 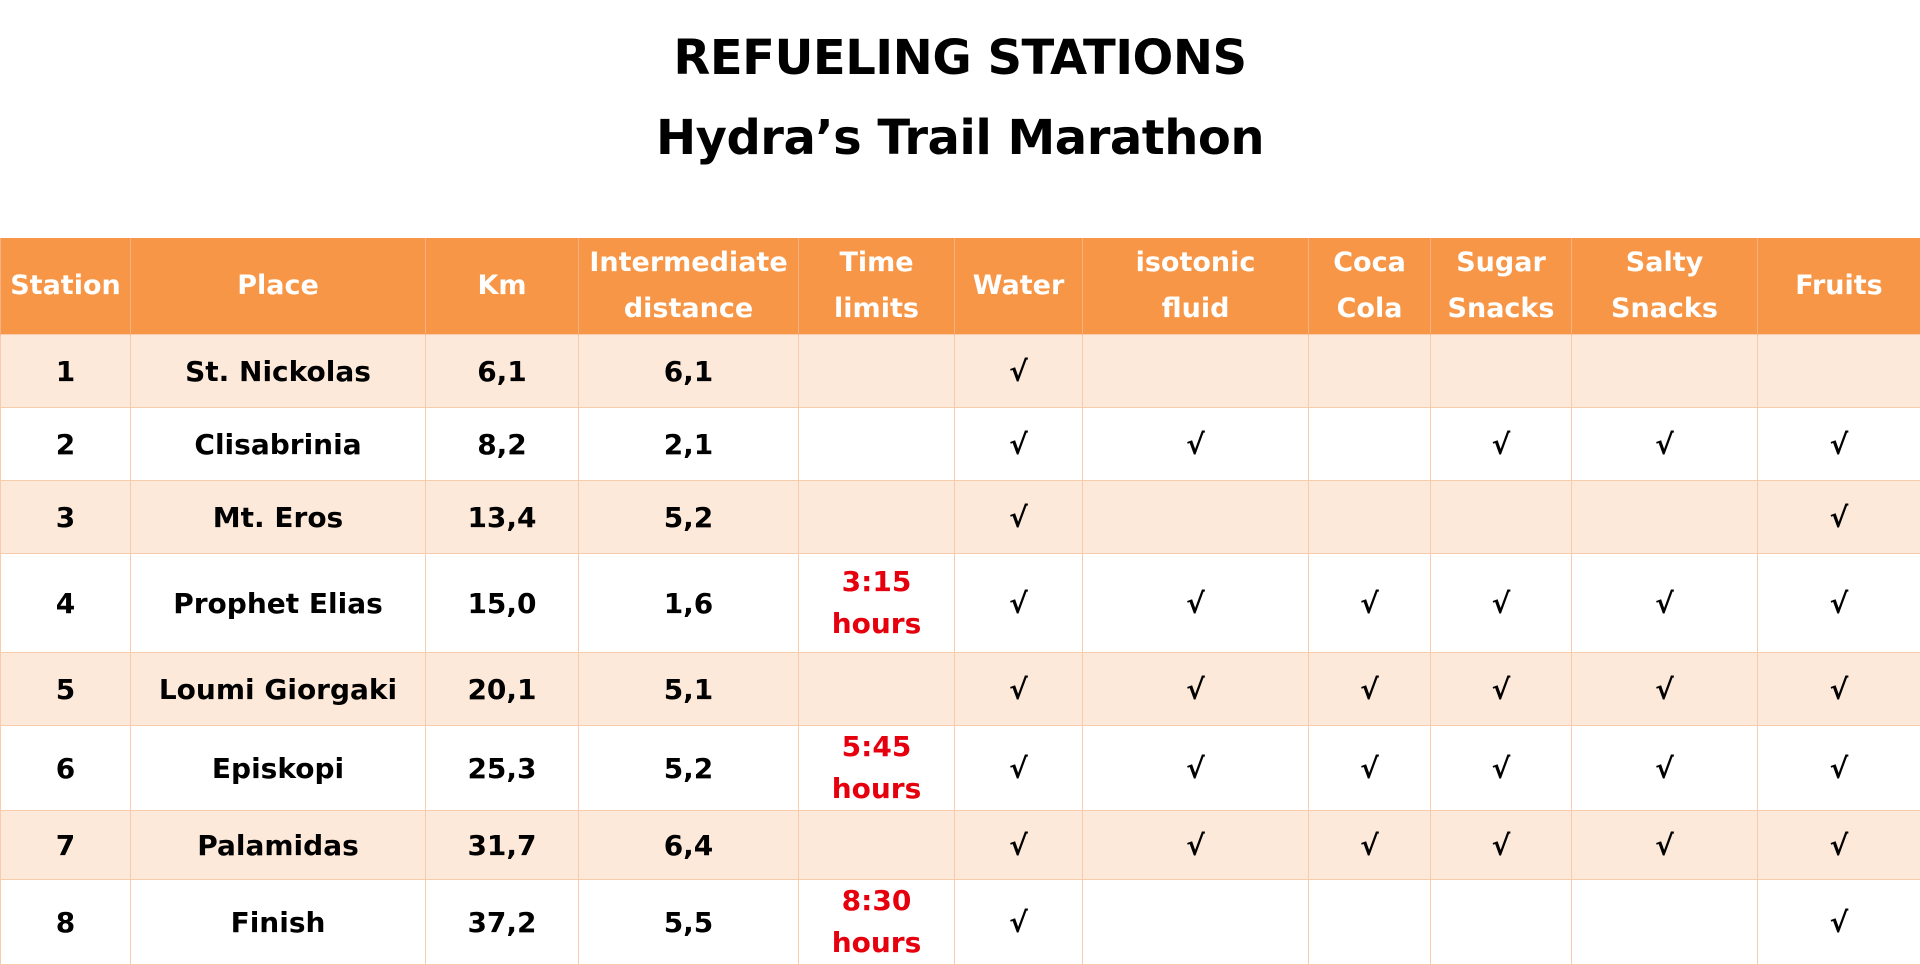 What do you see at coordinates (502, 689) in the screenshot?
I see `km-cell: 20,1` at bounding box center [502, 689].